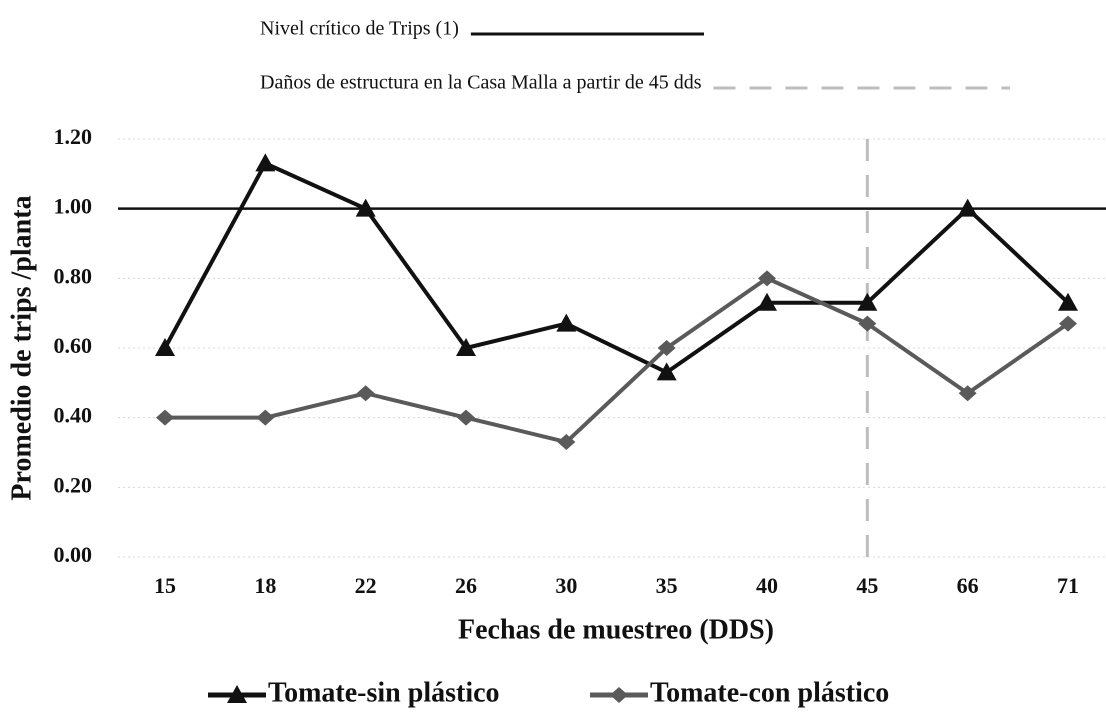 The width and height of the screenshot is (1106, 717). I want to click on x-tick-label: 15, so click(165, 585).